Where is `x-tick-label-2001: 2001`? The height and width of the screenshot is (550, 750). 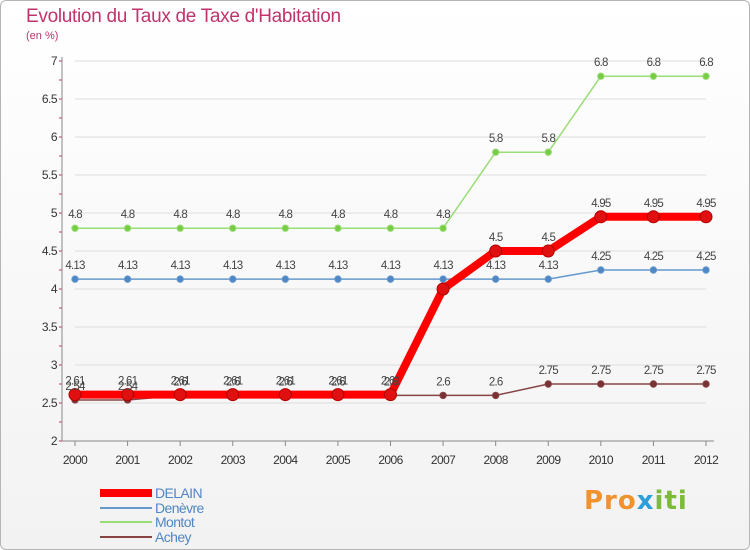
x-tick-label-2001: 2001 is located at coordinates (127, 460).